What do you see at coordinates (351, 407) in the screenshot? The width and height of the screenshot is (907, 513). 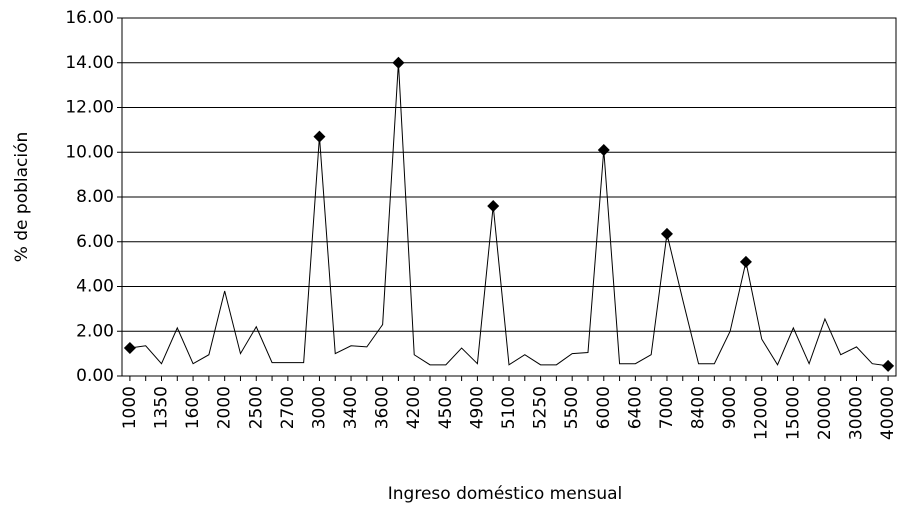 I see `x-tick-label: 3400` at bounding box center [351, 407].